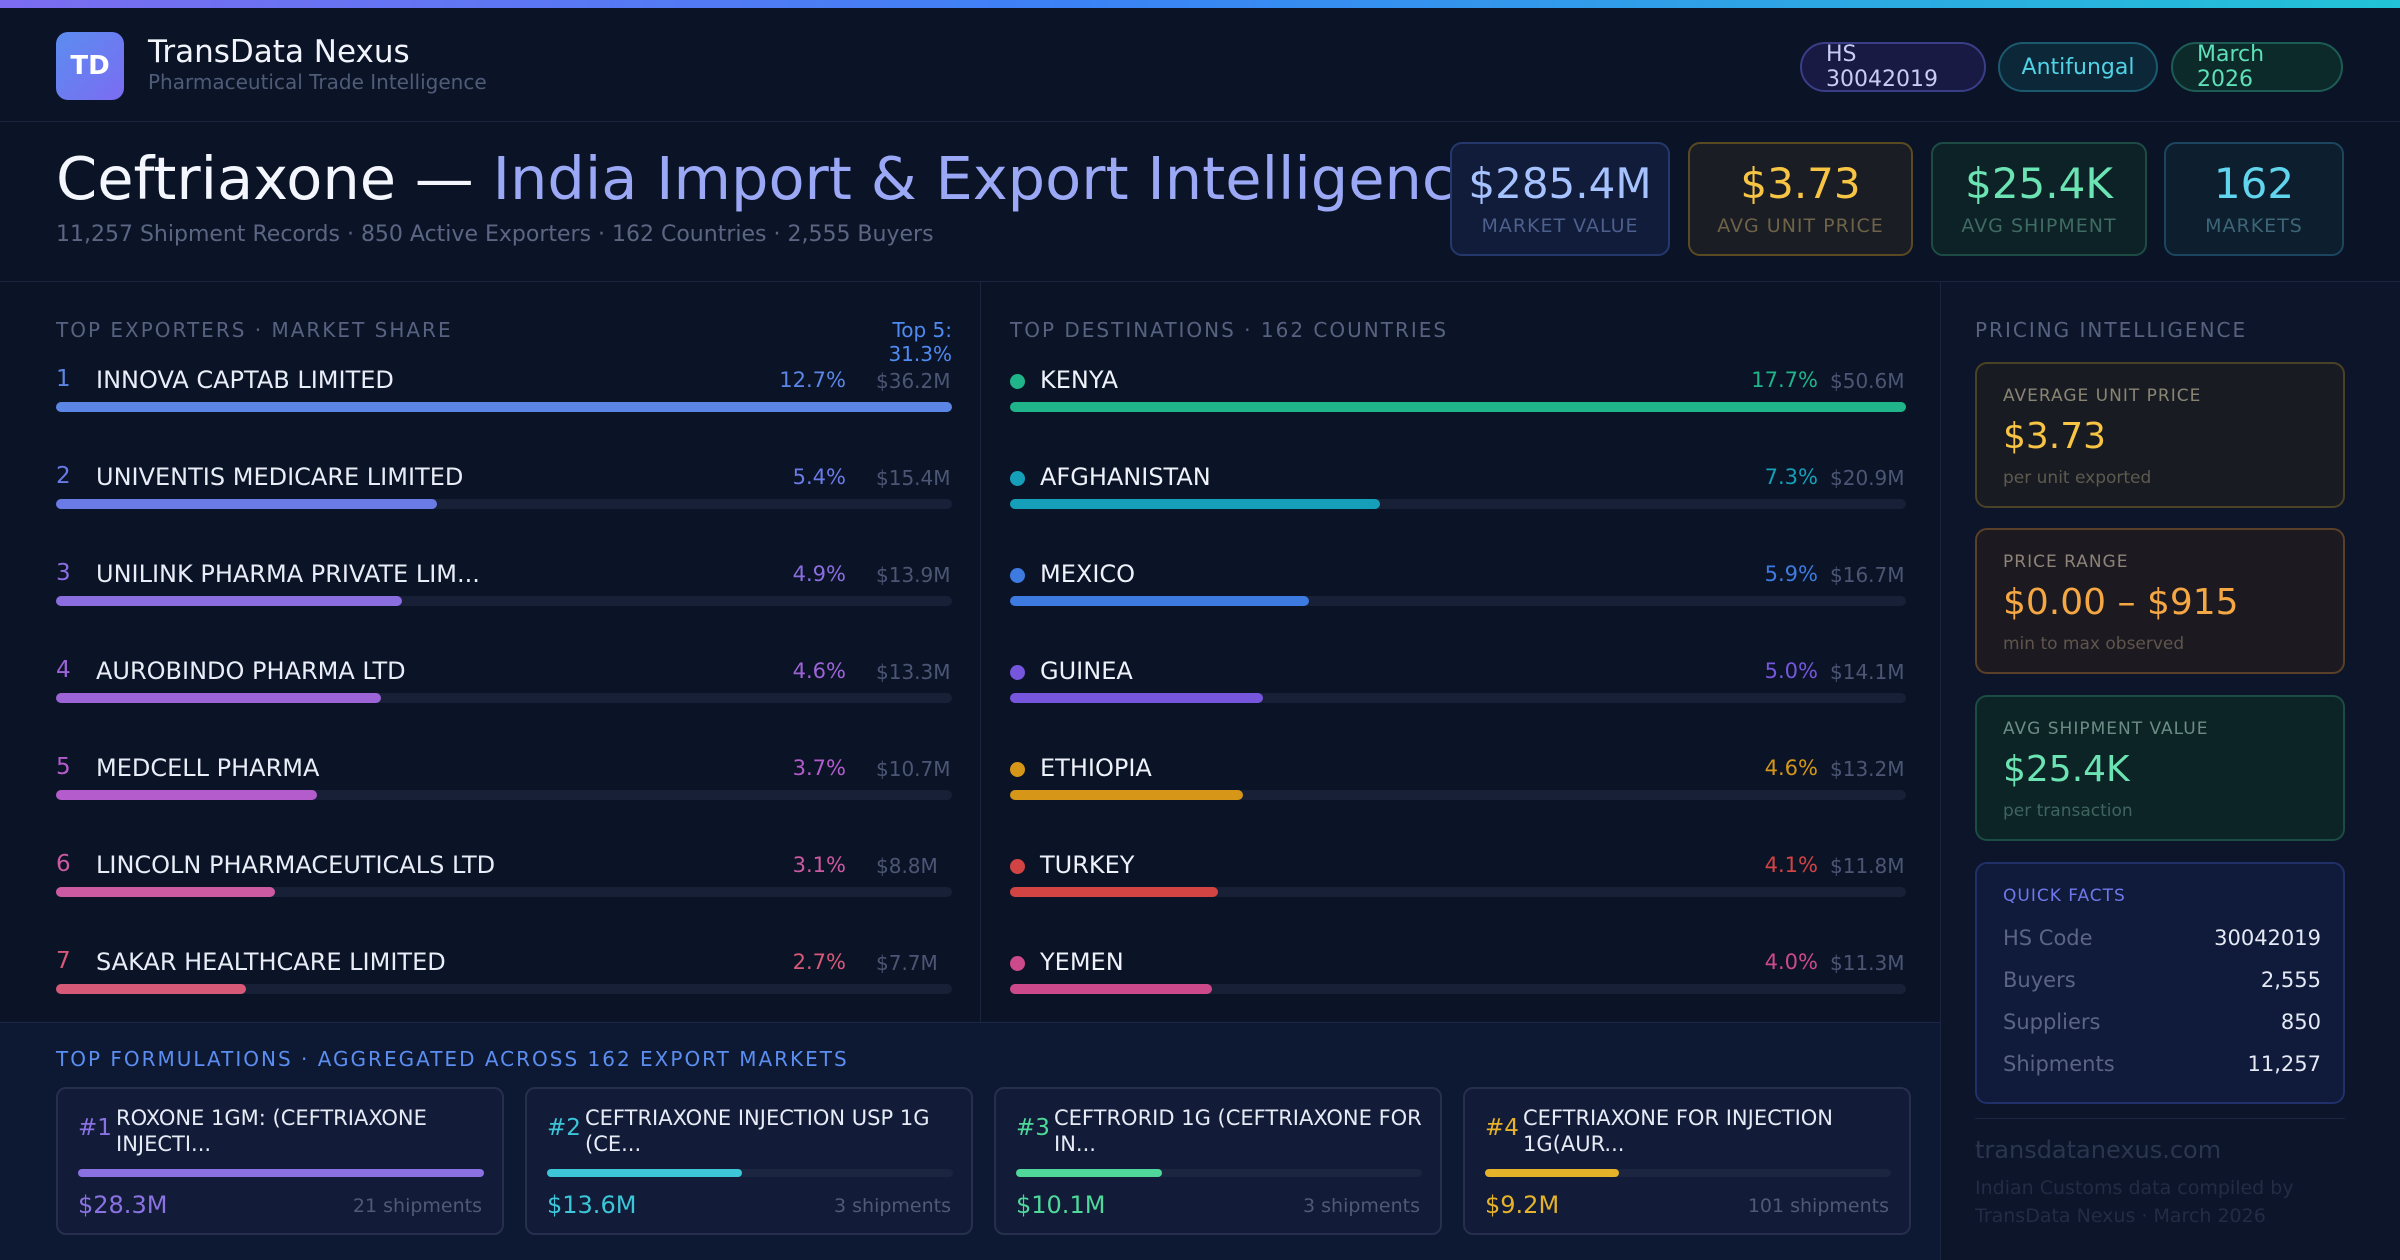 This screenshot has width=2400, height=1260. Describe the element at coordinates (1458, 784) in the screenshot. I see `destination-row: ETHIOPIA 4.6% $13.2M` at that location.